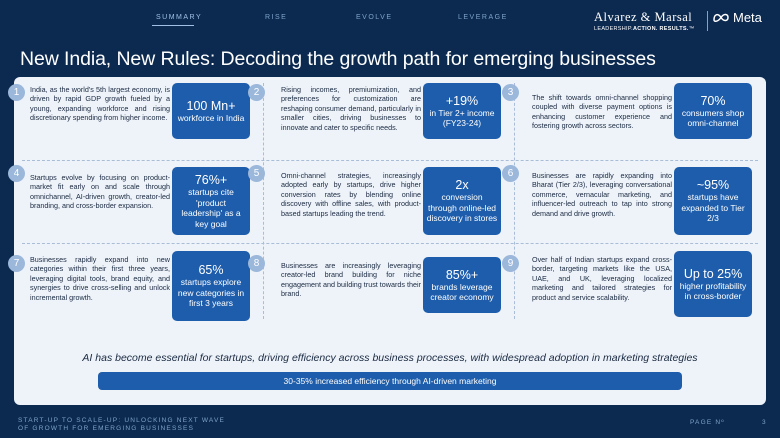 This screenshot has height=438, width=780. I want to click on card-number-badge: 1, so click(16, 92).